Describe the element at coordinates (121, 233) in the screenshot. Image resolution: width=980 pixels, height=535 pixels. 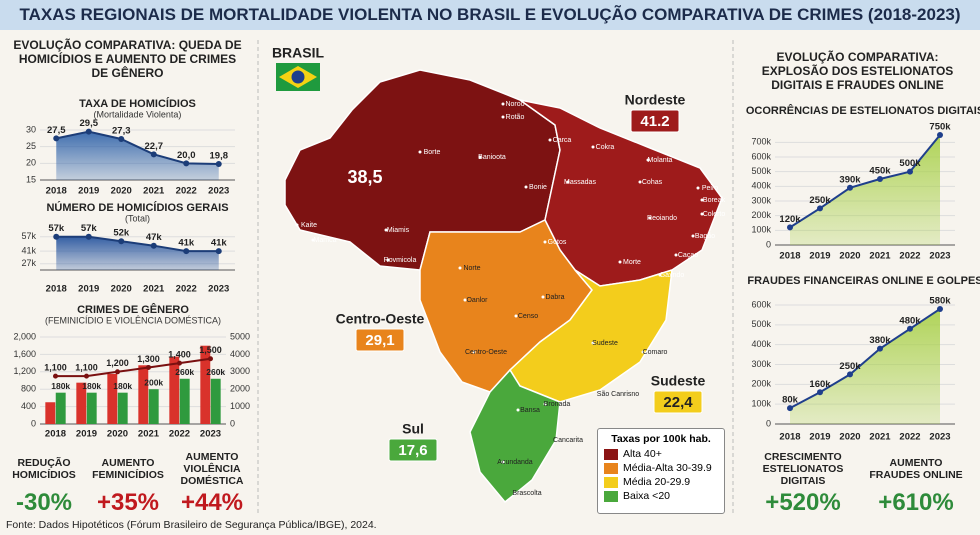
I see `value-label: 52k` at that location.